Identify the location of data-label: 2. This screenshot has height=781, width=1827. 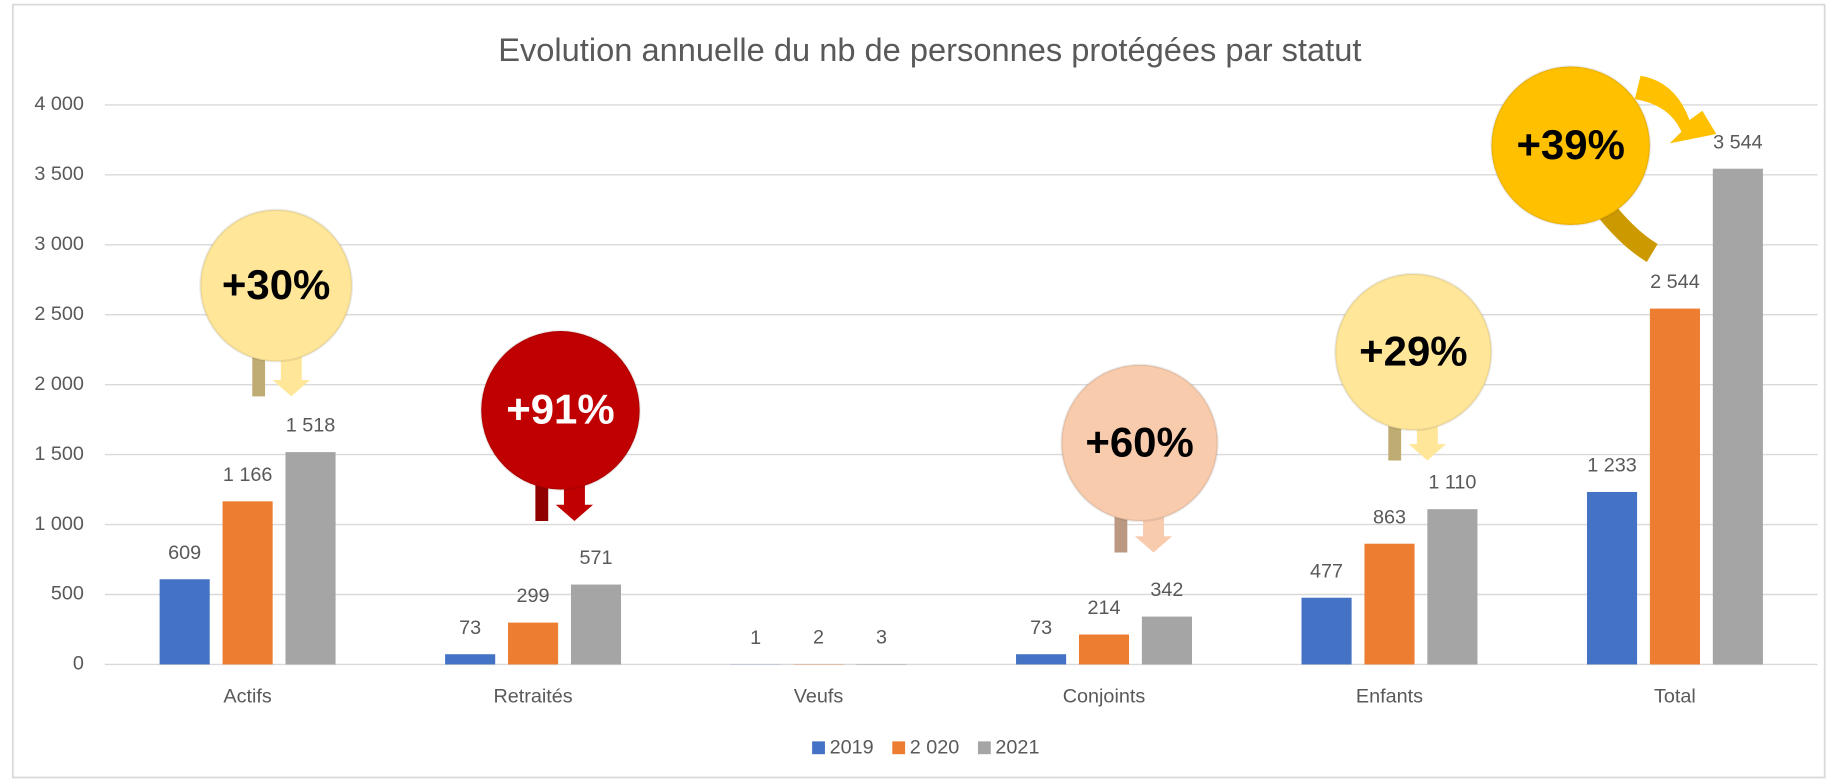
(818, 638).